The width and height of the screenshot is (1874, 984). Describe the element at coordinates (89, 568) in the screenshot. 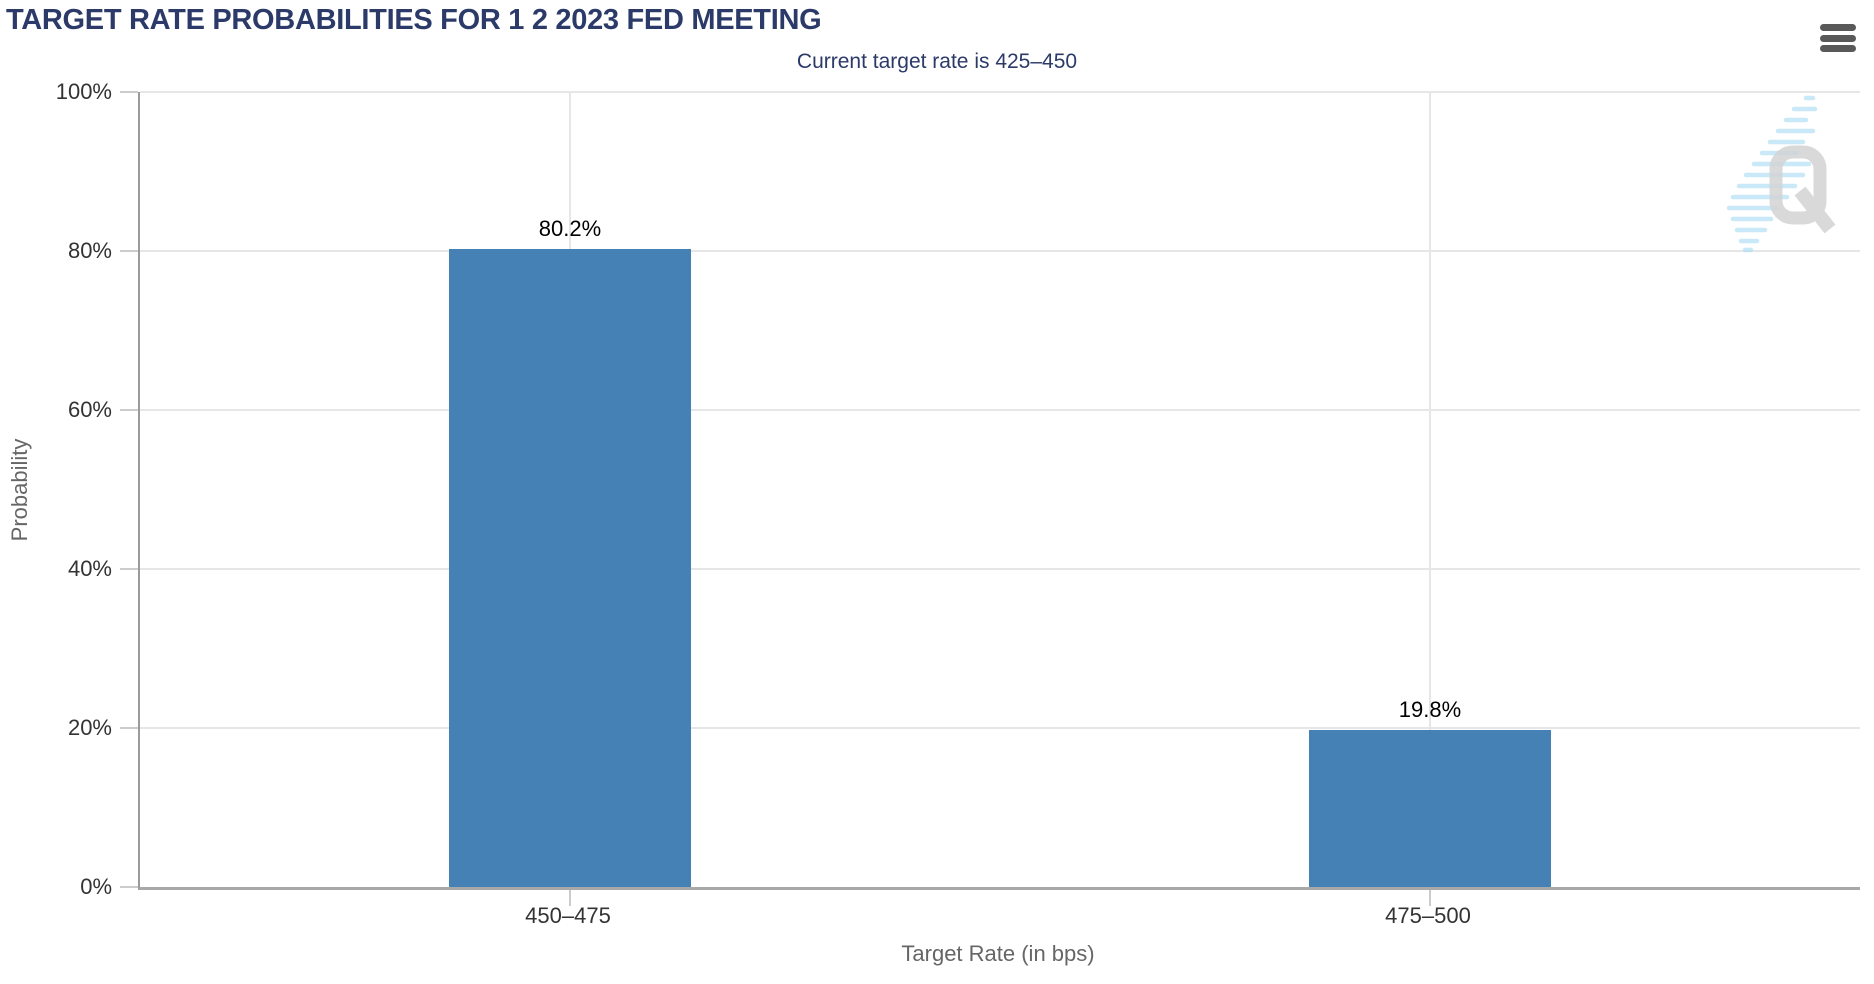

I see `y-tick-label: 40%` at that location.